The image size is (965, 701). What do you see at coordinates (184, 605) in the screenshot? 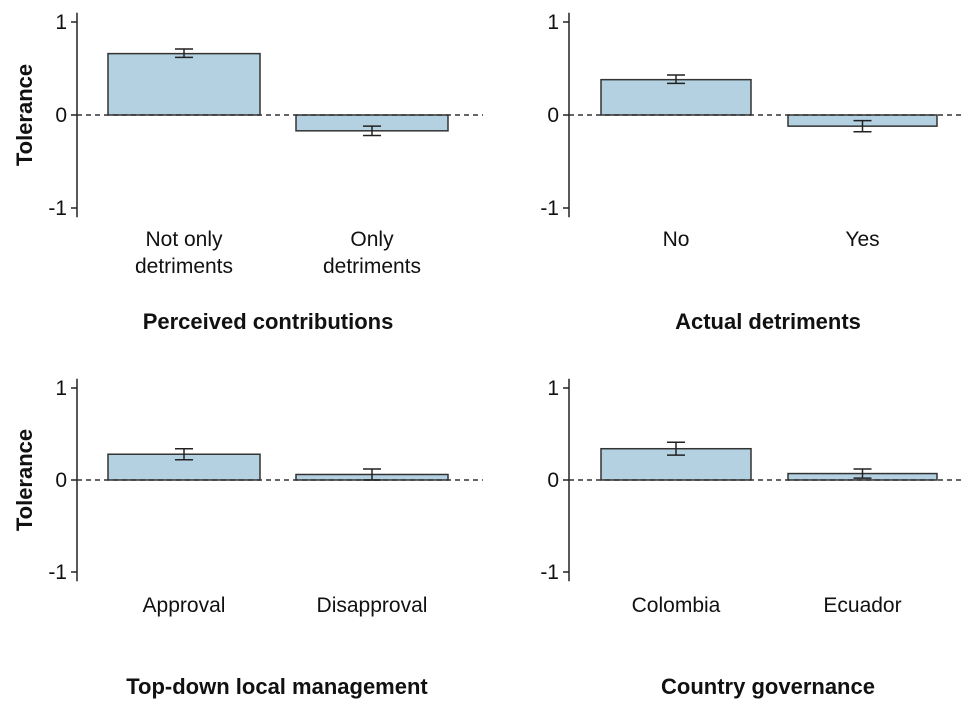
I see `category-label: Approval` at bounding box center [184, 605].